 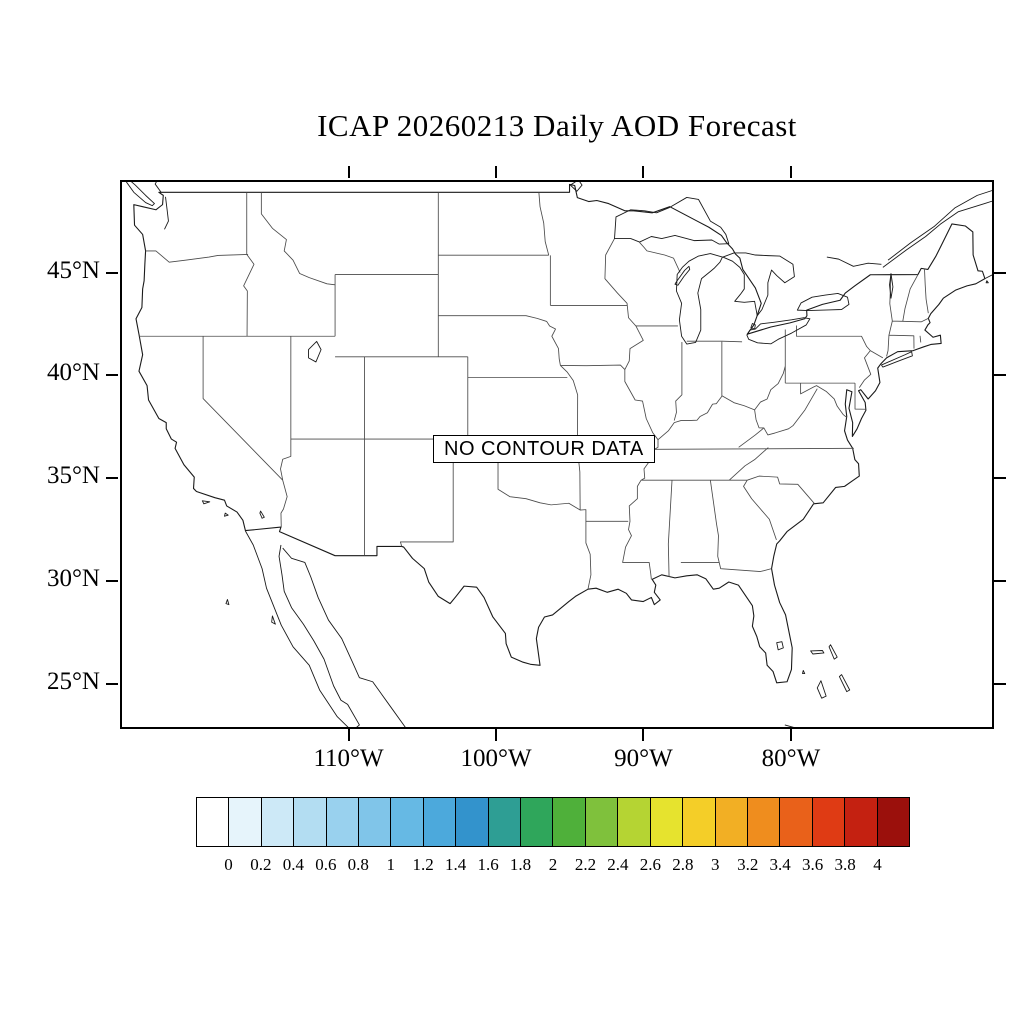 What do you see at coordinates (488, 864) in the screenshot?
I see `colorbar-tick-label: 1.6` at bounding box center [488, 864].